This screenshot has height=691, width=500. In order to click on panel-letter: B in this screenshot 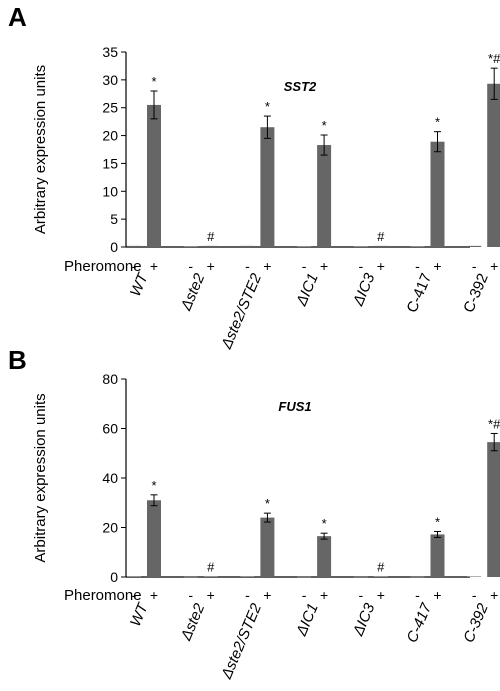, I will do `click(17, 360)`.